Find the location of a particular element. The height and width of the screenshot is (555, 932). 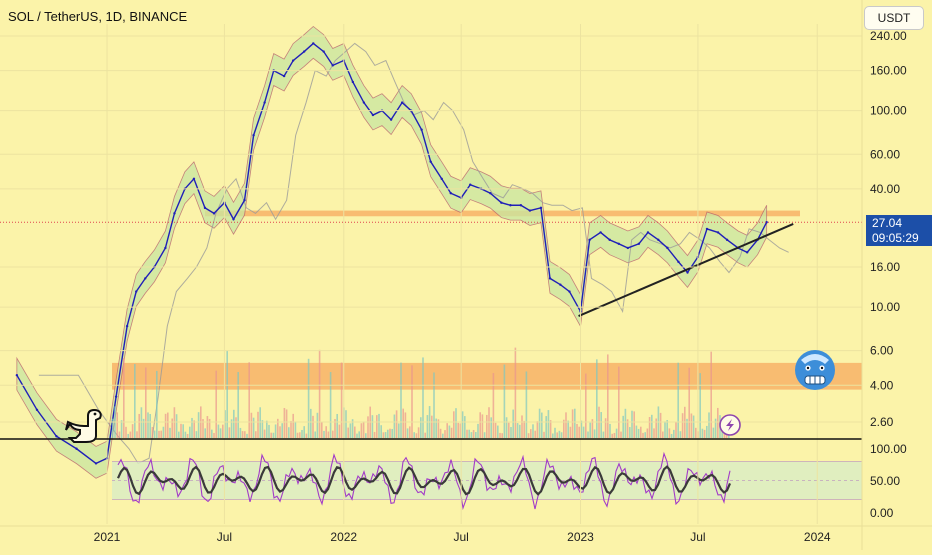

rsi-tick-label: 100.00 is located at coordinates (888, 449).